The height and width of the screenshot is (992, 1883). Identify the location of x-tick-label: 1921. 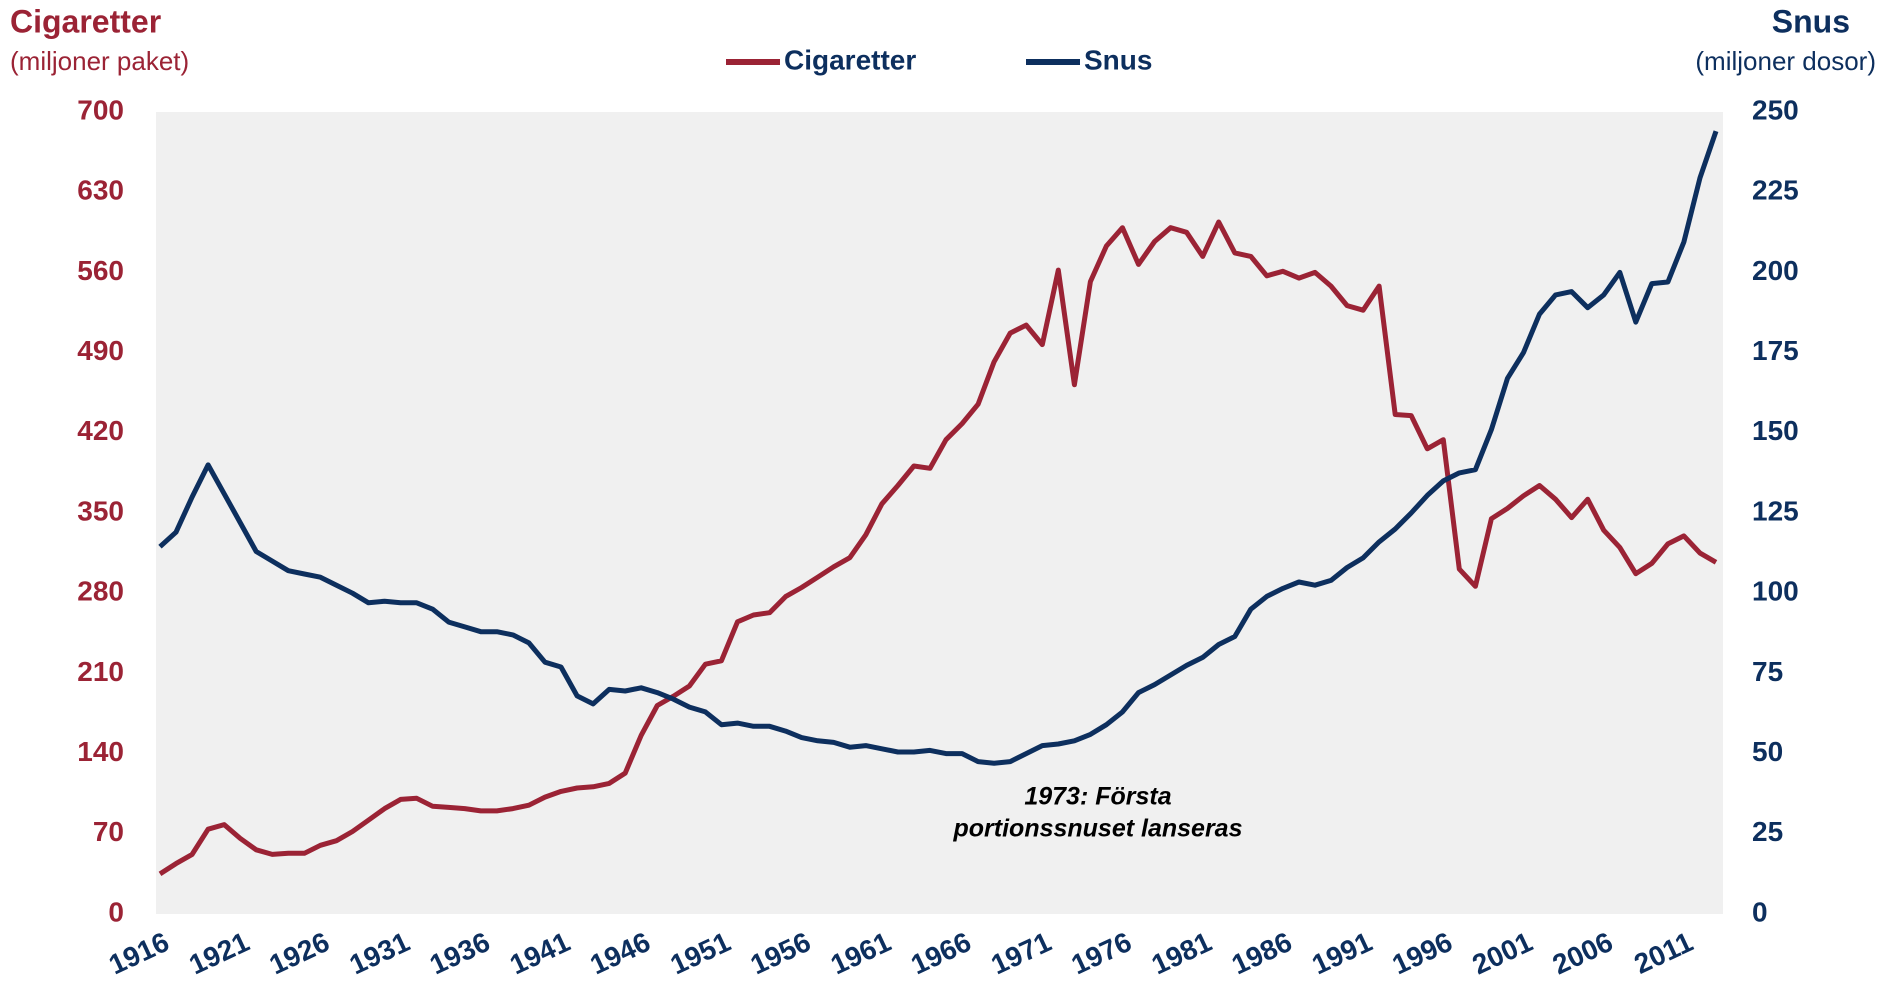
(219, 953).